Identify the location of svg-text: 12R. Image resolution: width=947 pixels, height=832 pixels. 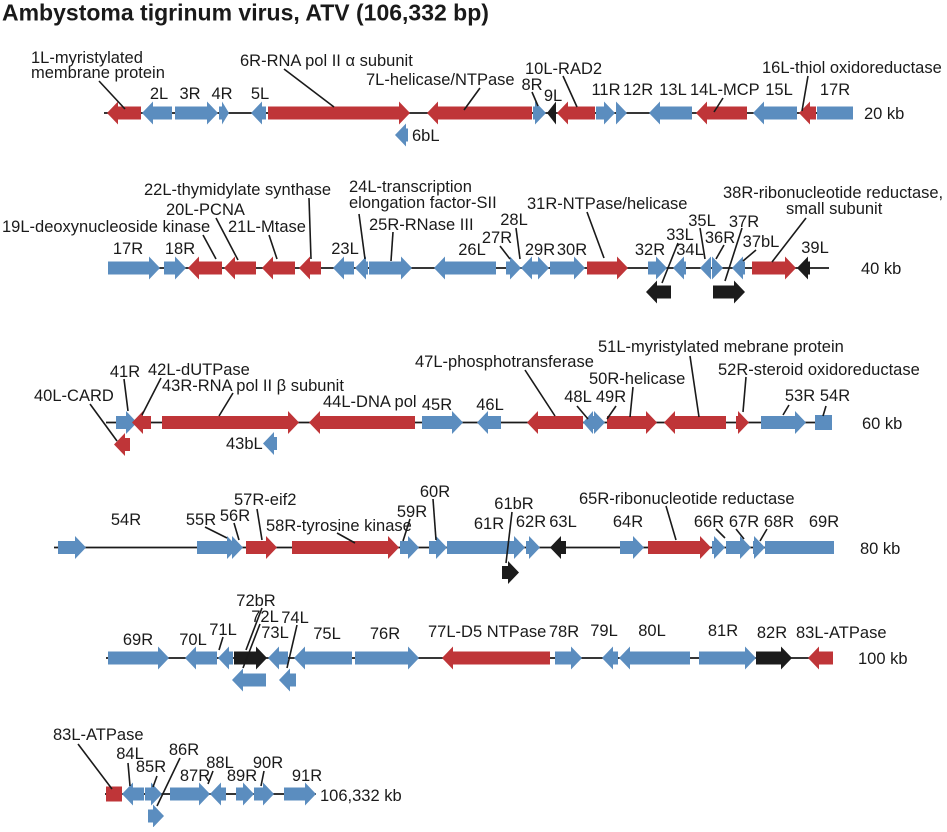
(638, 90).